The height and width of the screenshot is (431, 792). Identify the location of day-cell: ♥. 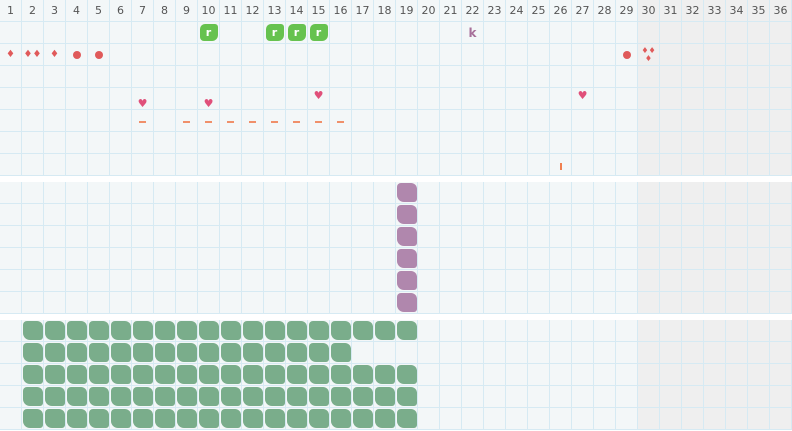
(319, 99).